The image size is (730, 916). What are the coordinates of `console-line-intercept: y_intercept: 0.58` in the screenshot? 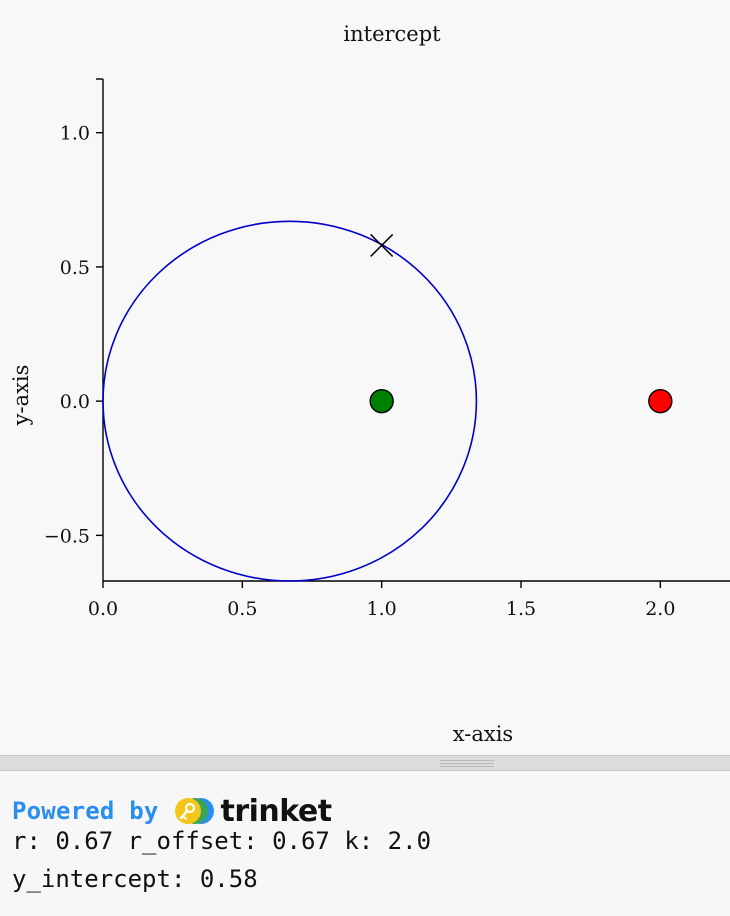 It's located at (135, 879).